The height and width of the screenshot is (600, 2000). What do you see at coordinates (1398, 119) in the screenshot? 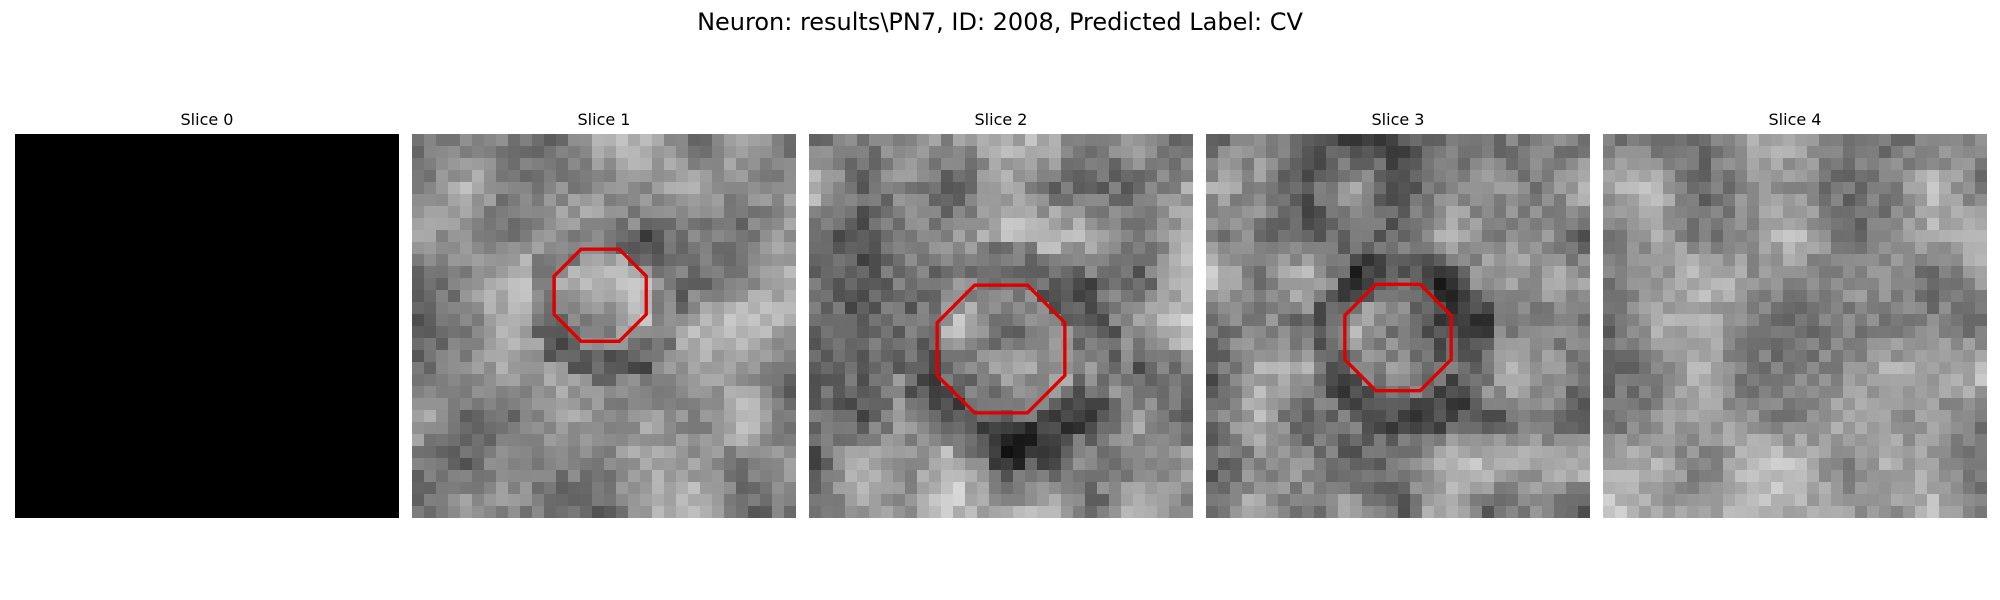
I see `slice-3-title: Slice 3` at bounding box center [1398, 119].